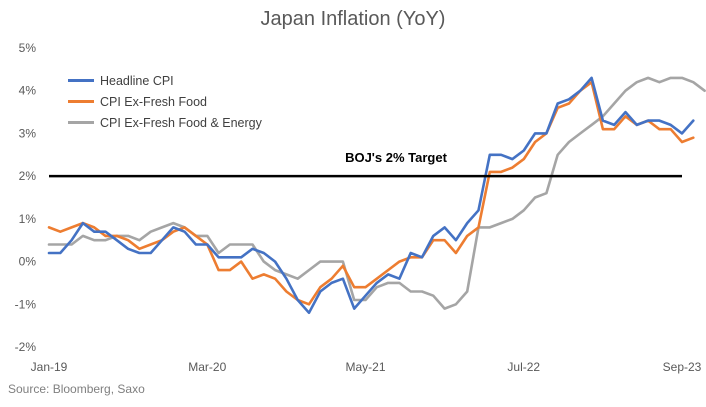 Image resolution: width=706 pixels, height=407 pixels. What do you see at coordinates (28, 262) in the screenshot?
I see `y-tick-label: 0%` at bounding box center [28, 262].